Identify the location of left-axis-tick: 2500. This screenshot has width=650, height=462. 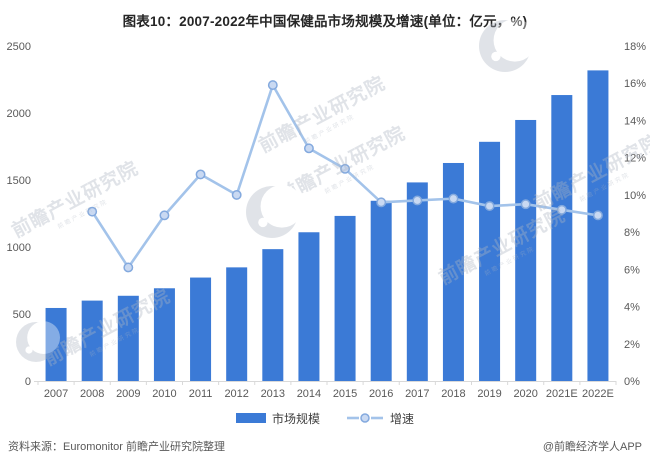
(19, 47).